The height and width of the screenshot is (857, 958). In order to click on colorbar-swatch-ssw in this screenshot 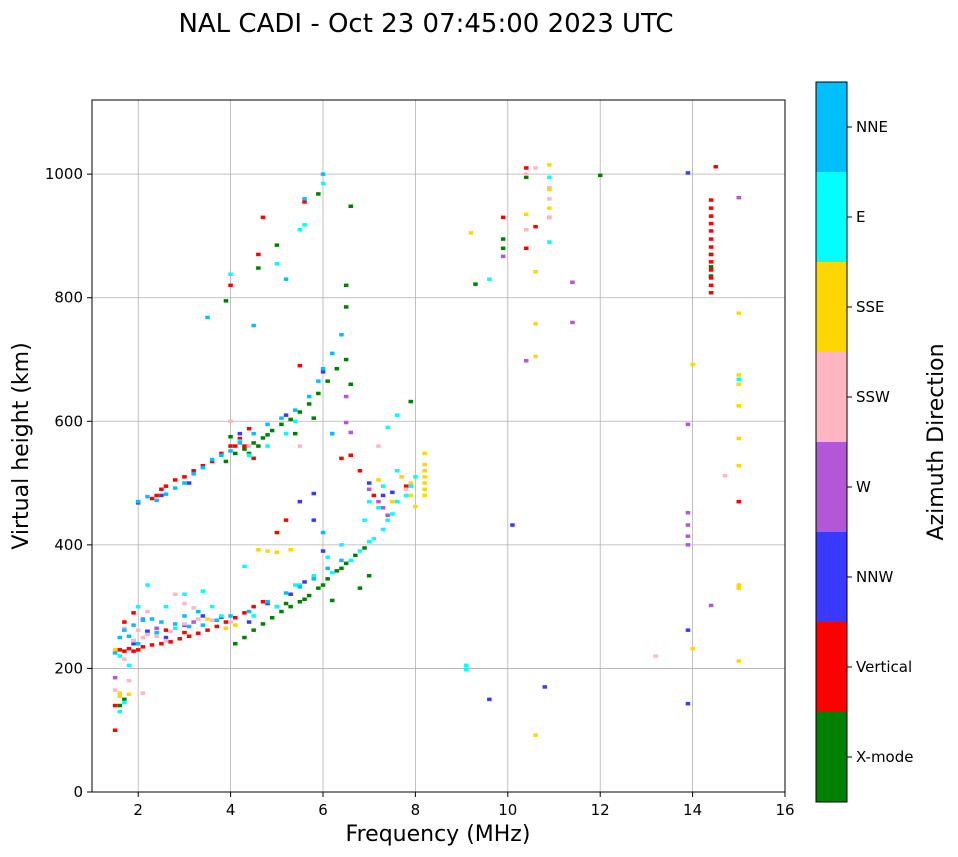, I will do `click(831, 397)`.